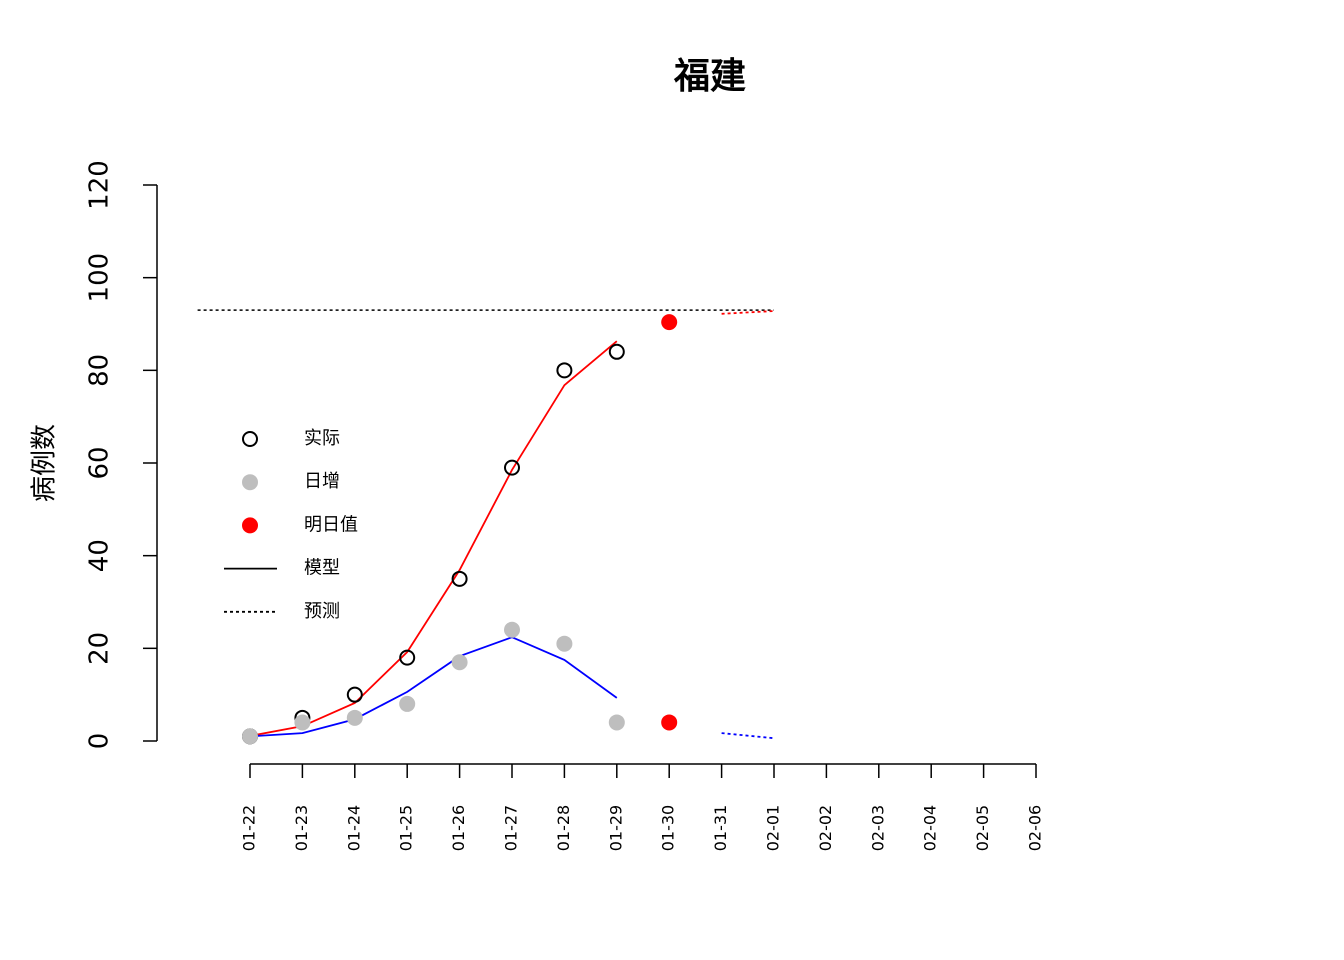 The width and height of the screenshot is (1344, 960). What do you see at coordinates (982, 828) in the screenshot?
I see `x-tick-label: 02-05` at bounding box center [982, 828].